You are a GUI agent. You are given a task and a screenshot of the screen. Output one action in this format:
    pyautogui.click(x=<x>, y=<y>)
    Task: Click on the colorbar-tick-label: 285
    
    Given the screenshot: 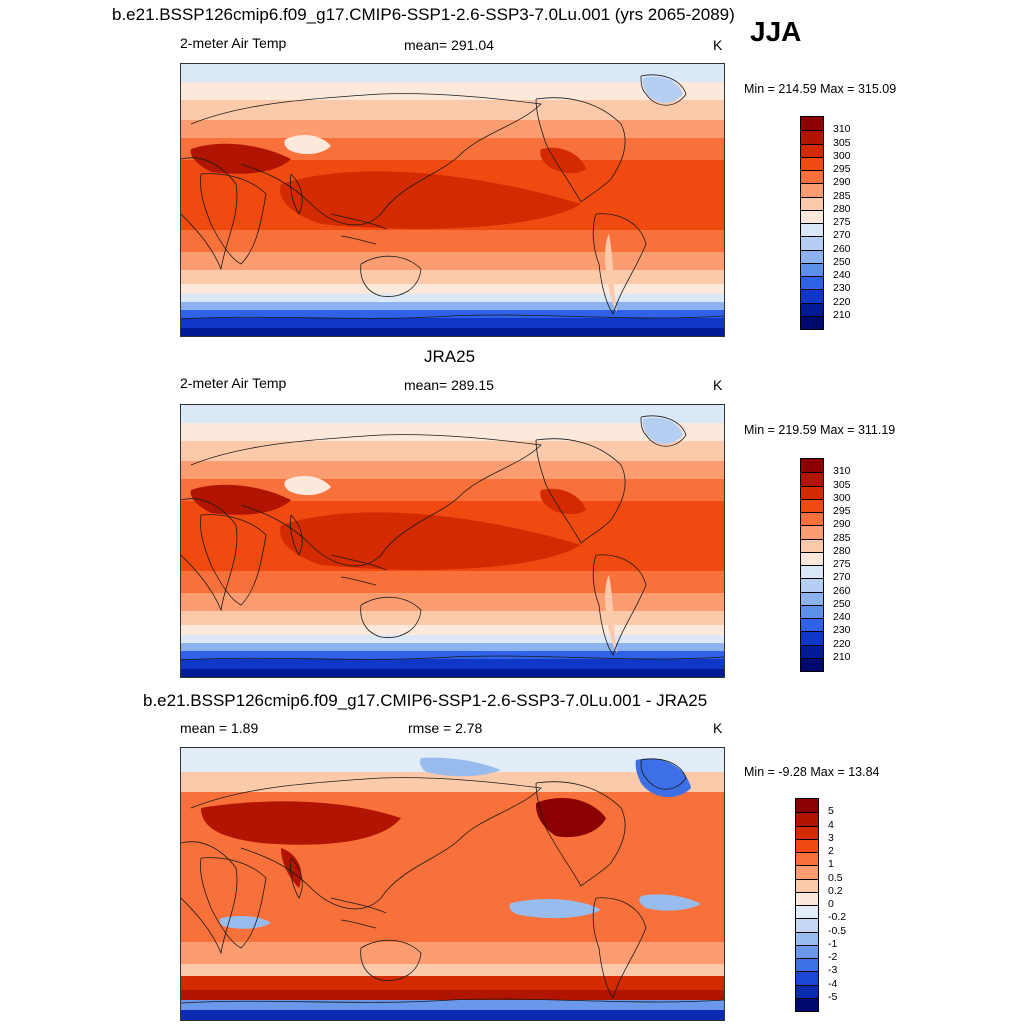 What is the action you would take?
    pyautogui.click(x=842, y=195)
    